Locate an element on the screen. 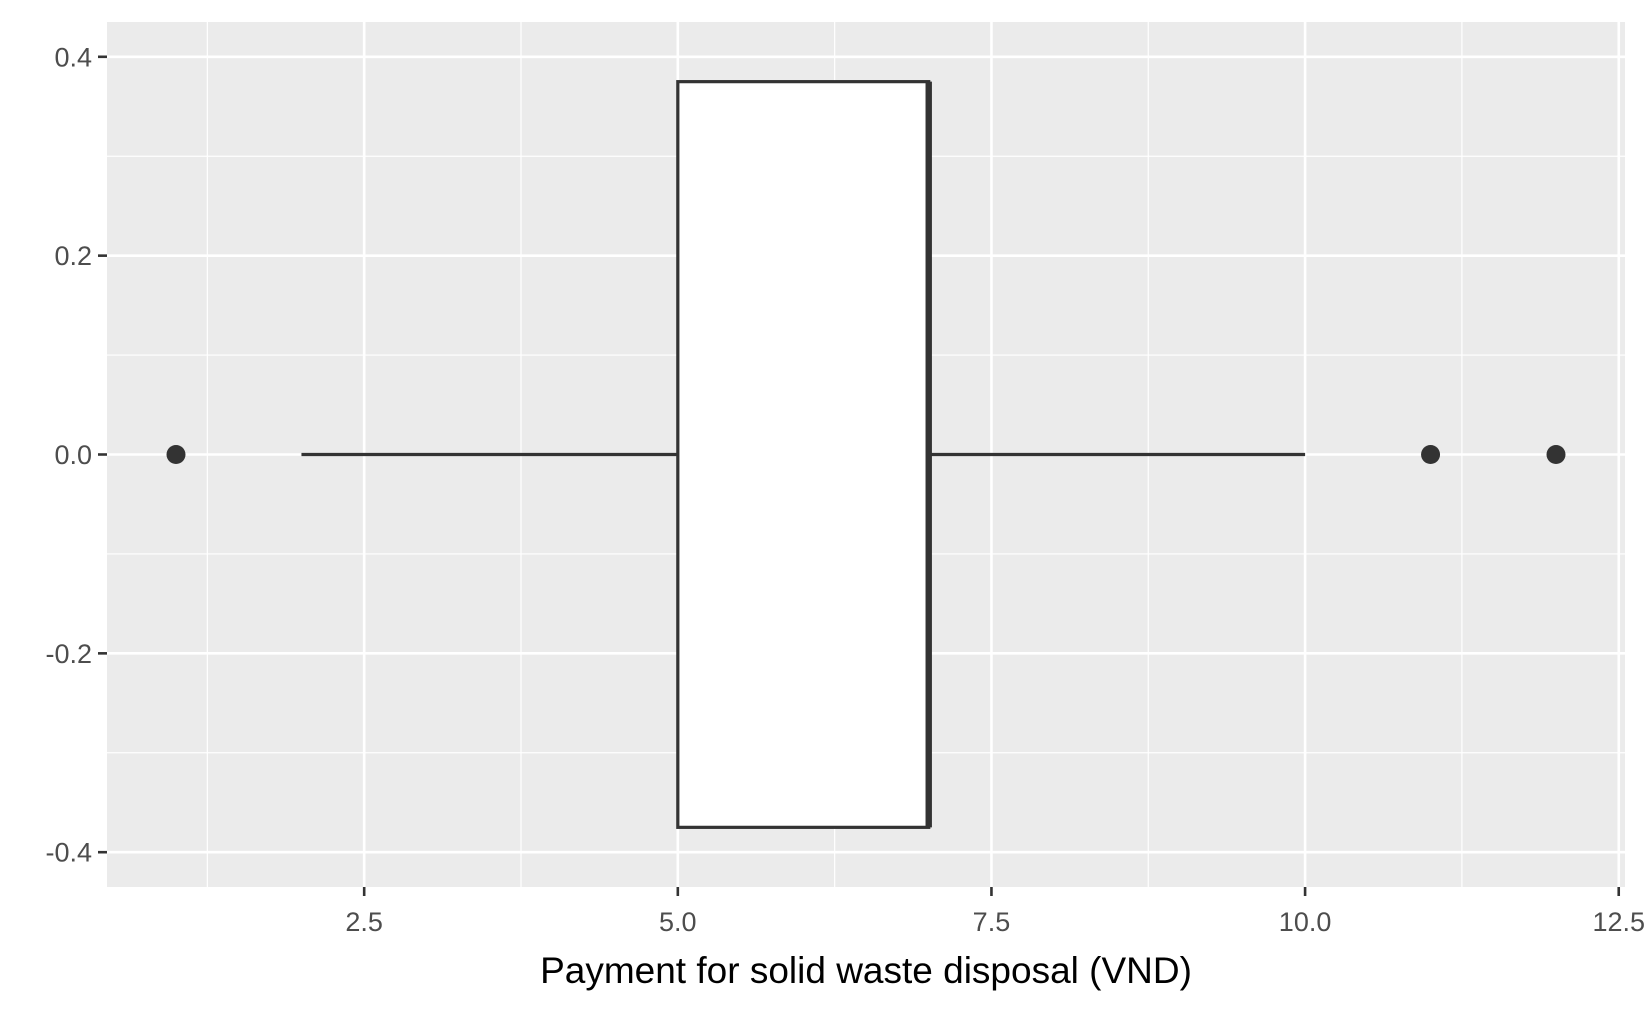 The image size is (1652, 1015). y-axis: -0.4 -0.2 0.0 0.2 0.4 is located at coordinates (76, 455).